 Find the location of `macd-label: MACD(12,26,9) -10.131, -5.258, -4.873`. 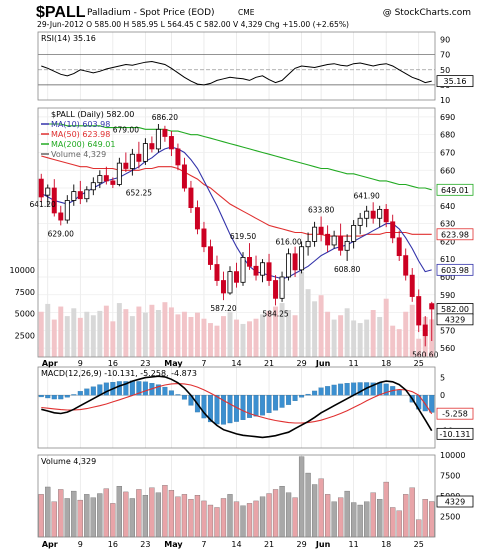

macd-label: MACD(12,26,9) -10.131, -5.258, -4.873 is located at coordinates (119, 373).